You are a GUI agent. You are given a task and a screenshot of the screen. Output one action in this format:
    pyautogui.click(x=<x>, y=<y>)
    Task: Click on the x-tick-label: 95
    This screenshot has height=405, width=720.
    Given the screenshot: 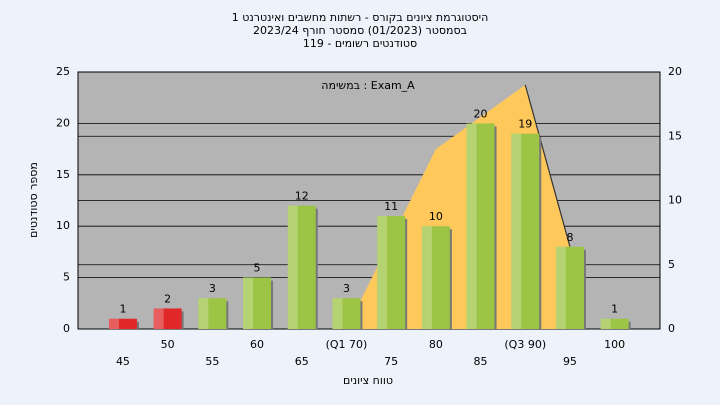 What is the action you would take?
    pyautogui.click(x=570, y=361)
    